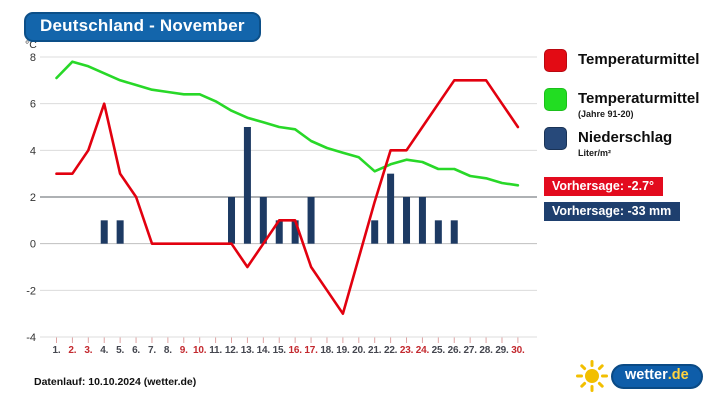 The height and width of the screenshot is (403, 717). I want to click on x-day-label: 17., so click(311, 350).